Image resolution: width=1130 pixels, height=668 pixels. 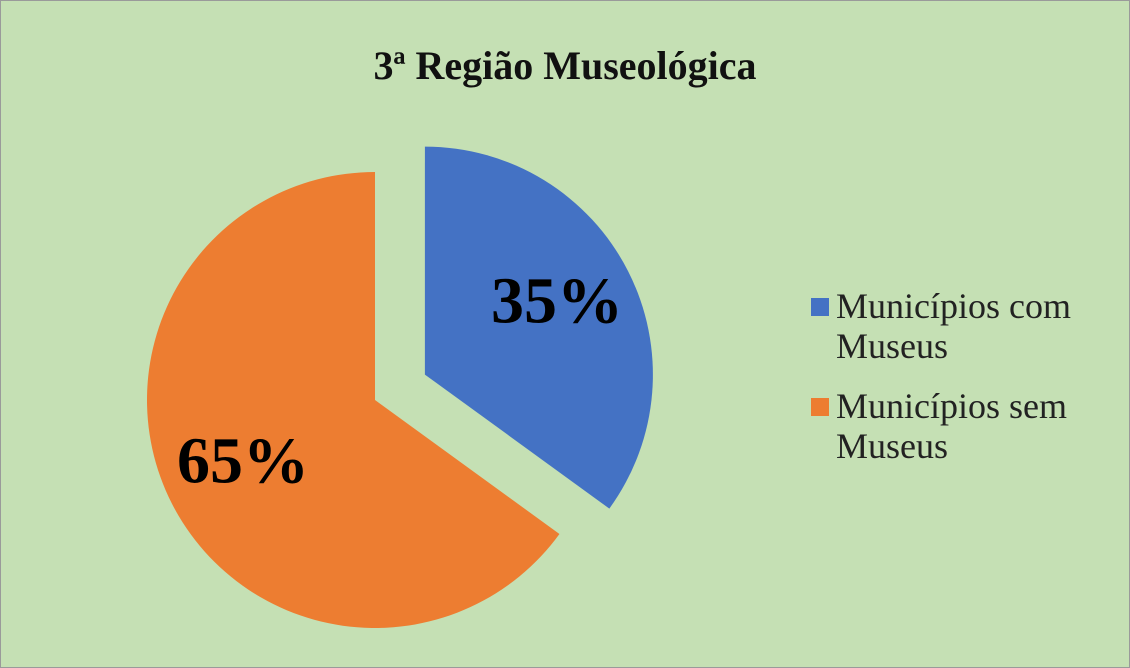 What do you see at coordinates (951, 426) in the screenshot?
I see `legend-label: Municípios sem Museus` at bounding box center [951, 426].